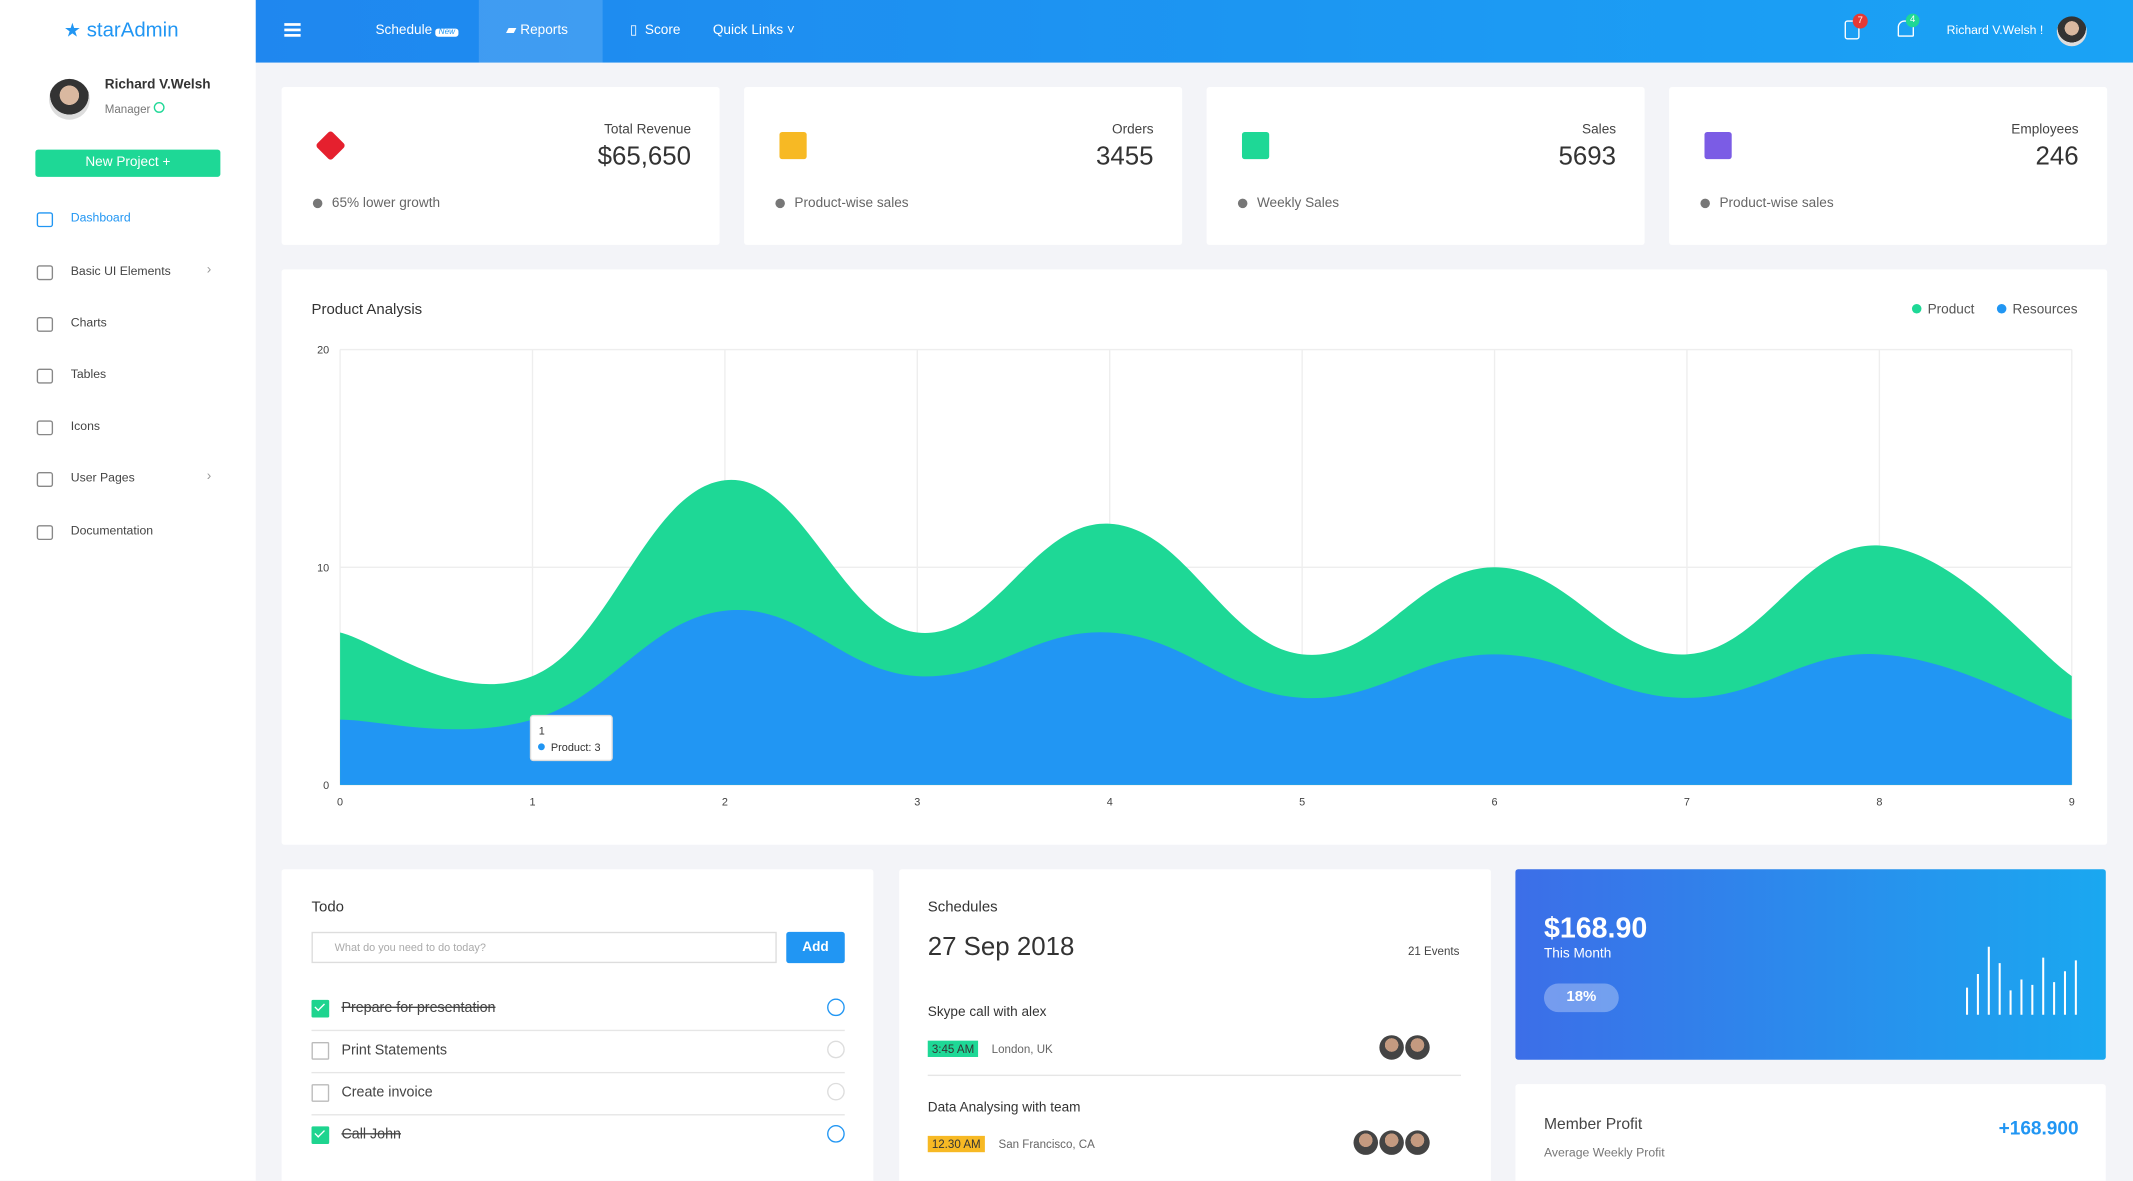 Image resolution: width=2133 pixels, height=1181 pixels. I want to click on badge-count: 7, so click(1860, 21).